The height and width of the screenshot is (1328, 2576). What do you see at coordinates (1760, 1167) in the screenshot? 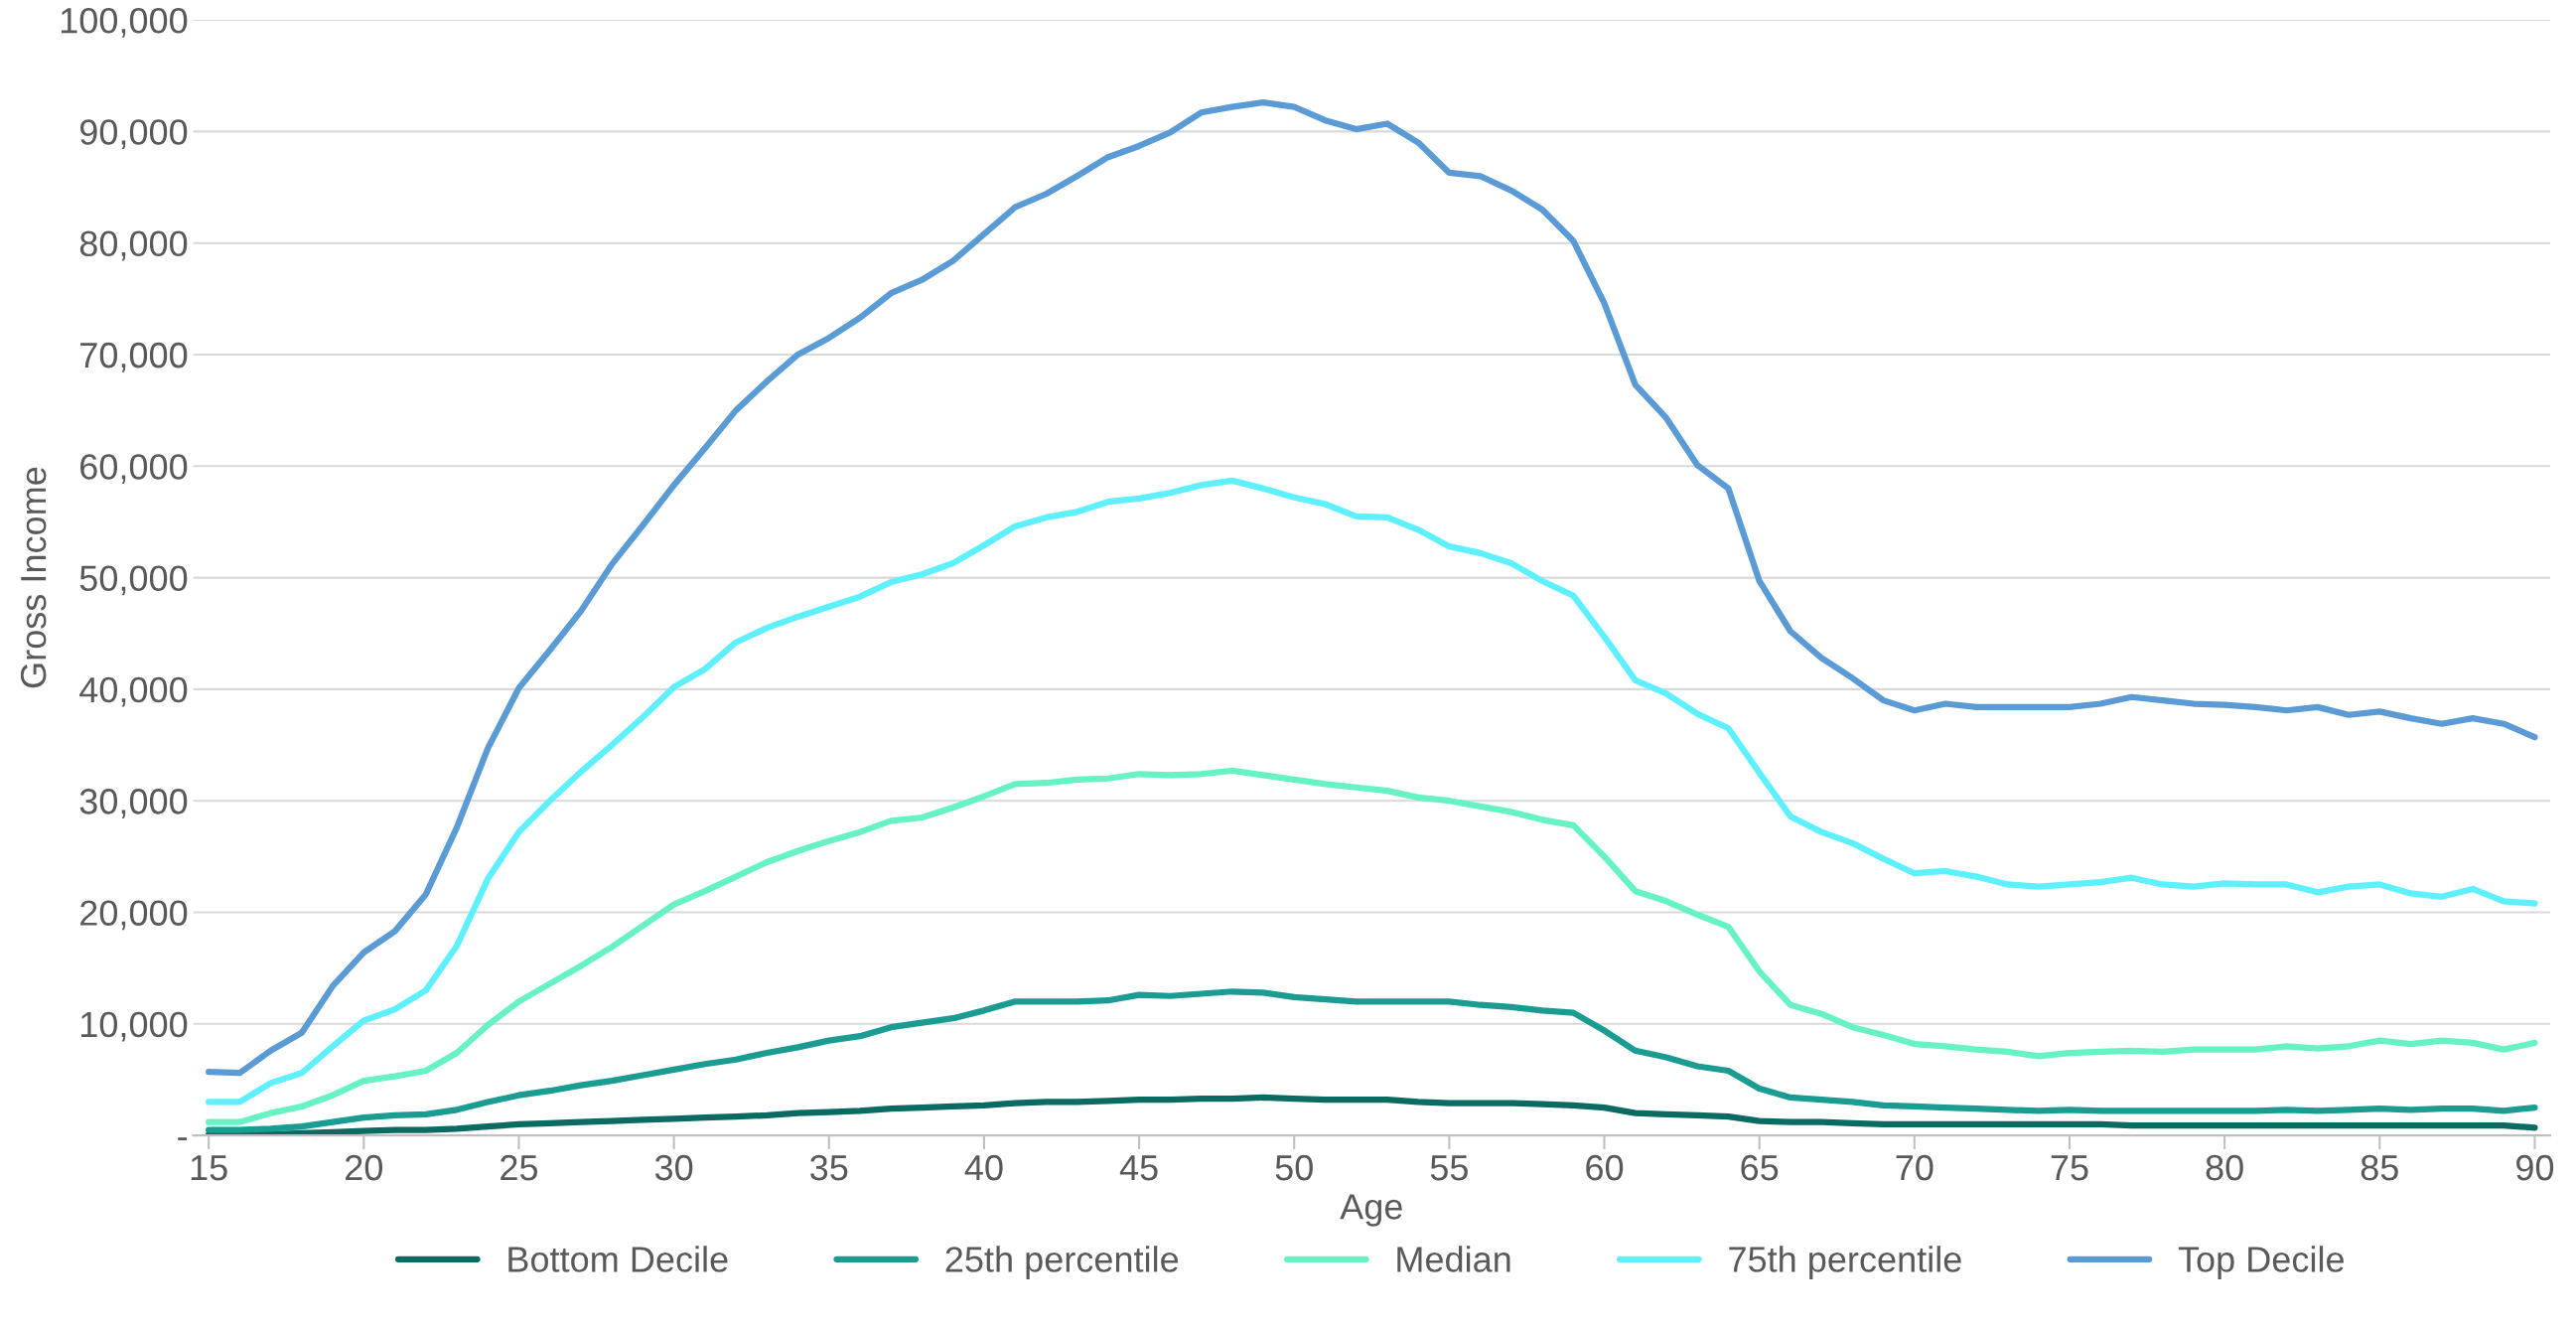
I see `x-tick-label: 65` at bounding box center [1760, 1167].